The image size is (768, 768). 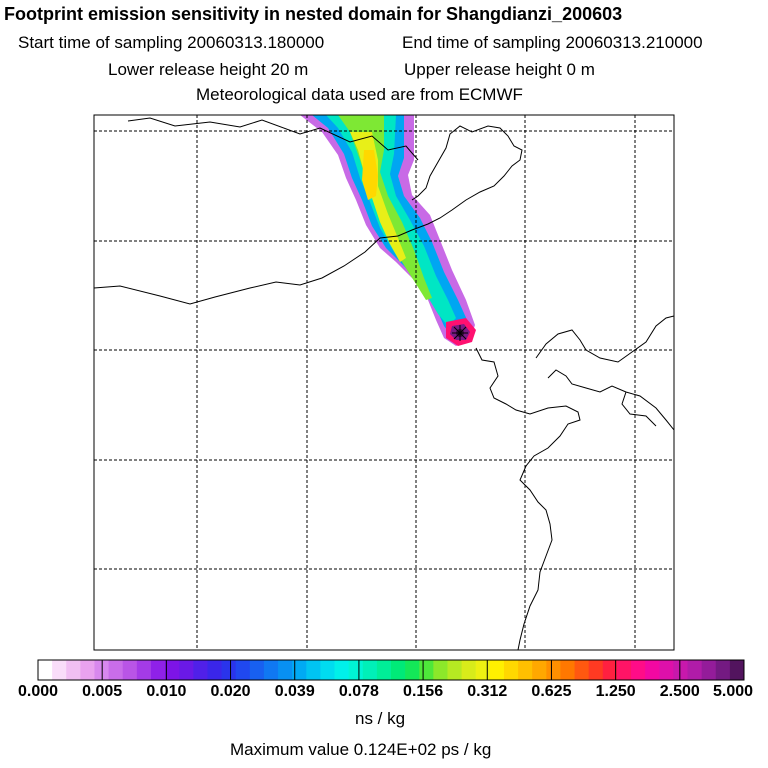 What do you see at coordinates (733, 691) in the screenshot?
I see `colorbar-tick-label: 5.000` at bounding box center [733, 691].